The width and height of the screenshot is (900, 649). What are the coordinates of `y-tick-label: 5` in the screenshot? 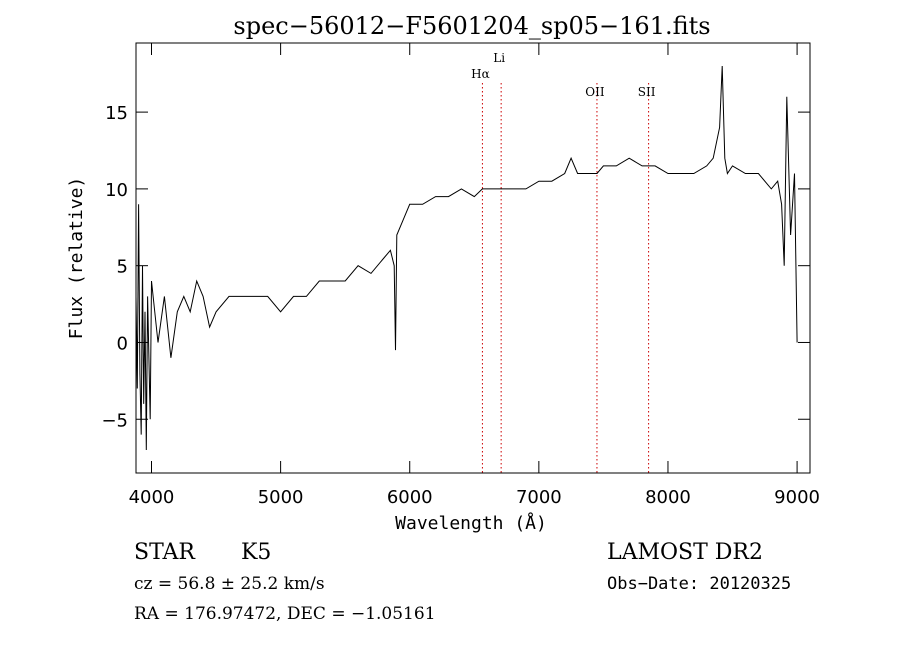 It's located at (122, 267).